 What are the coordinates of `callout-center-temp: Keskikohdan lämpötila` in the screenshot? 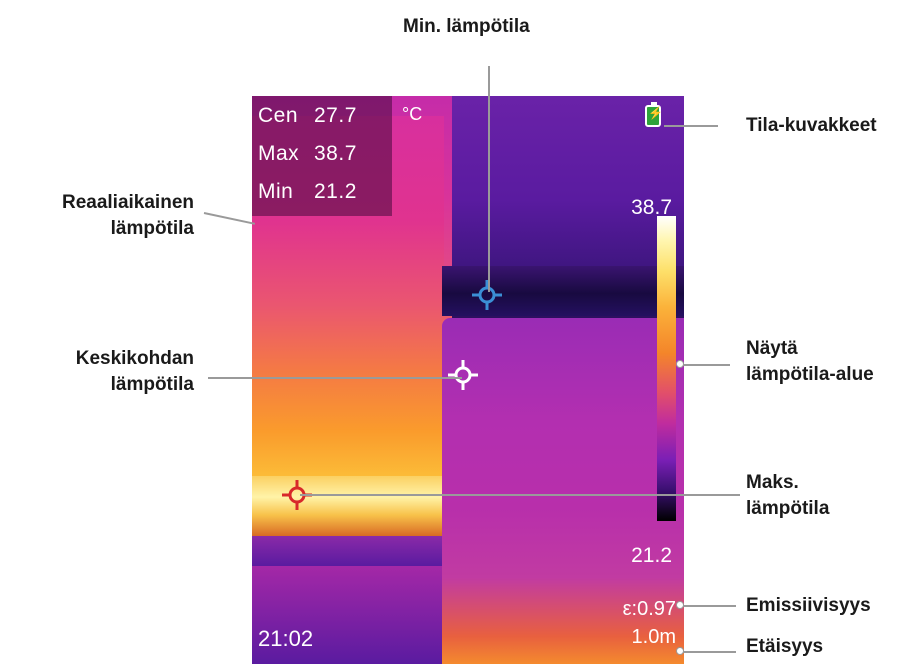 It's located at (102, 372).